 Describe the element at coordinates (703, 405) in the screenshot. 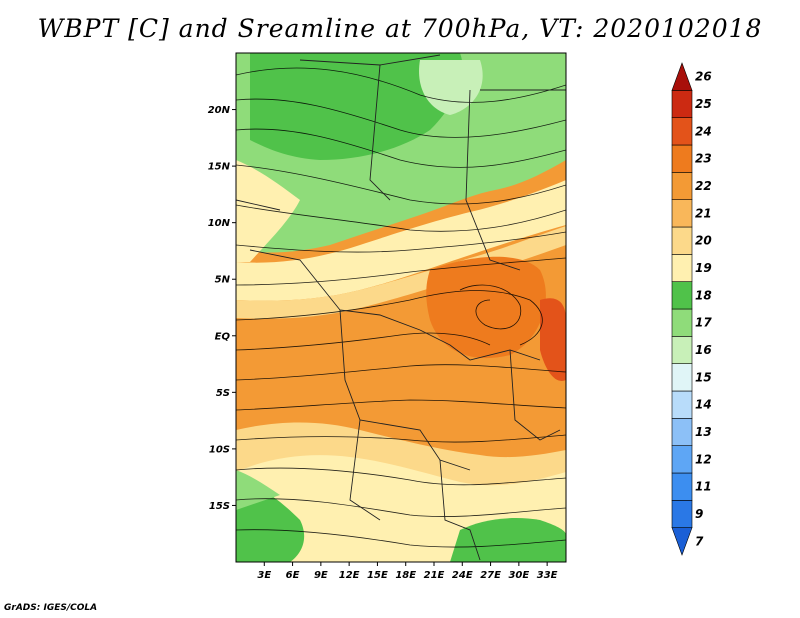

I see `colorbar-label: 14` at that location.